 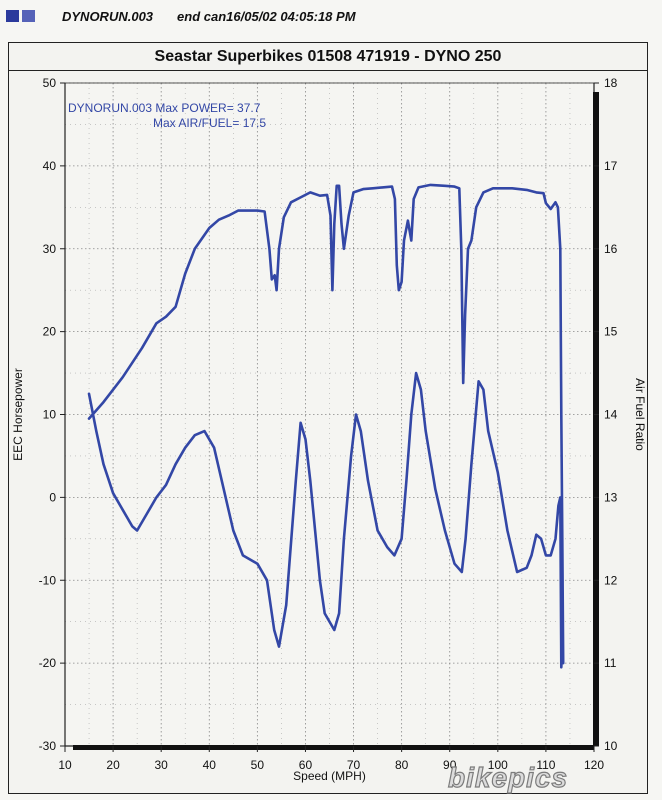 What do you see at coordinates (52, 497) in the screenshot?
I see `y-tick-label: 0` at bounding box center [52, 497].